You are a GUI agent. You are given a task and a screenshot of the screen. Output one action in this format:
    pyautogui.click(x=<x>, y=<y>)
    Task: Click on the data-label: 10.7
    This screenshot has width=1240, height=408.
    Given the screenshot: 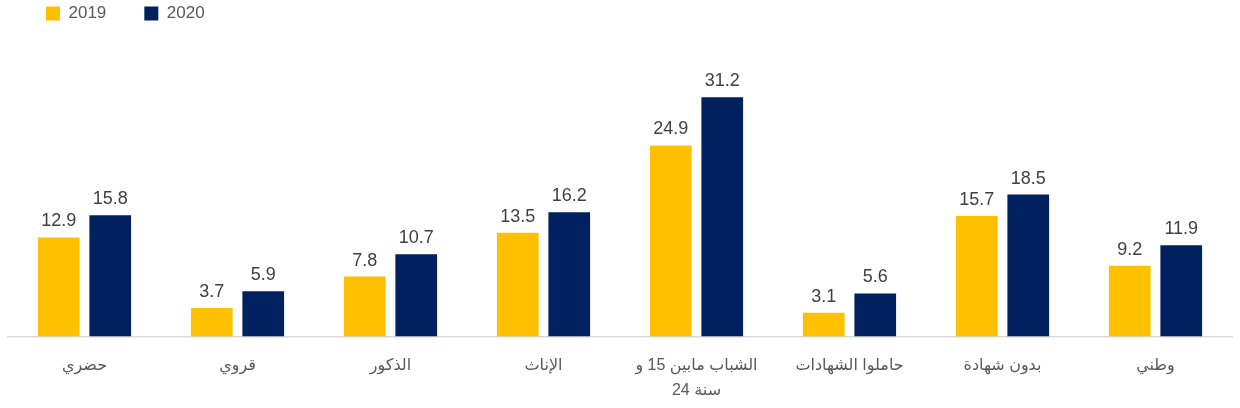 What is the action you would take?
    pyautogui.click(x=416, y=237)
    